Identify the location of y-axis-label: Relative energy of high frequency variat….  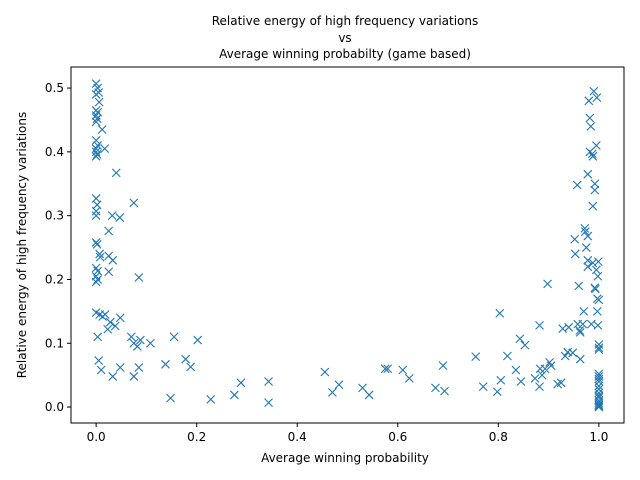
(22, 245).